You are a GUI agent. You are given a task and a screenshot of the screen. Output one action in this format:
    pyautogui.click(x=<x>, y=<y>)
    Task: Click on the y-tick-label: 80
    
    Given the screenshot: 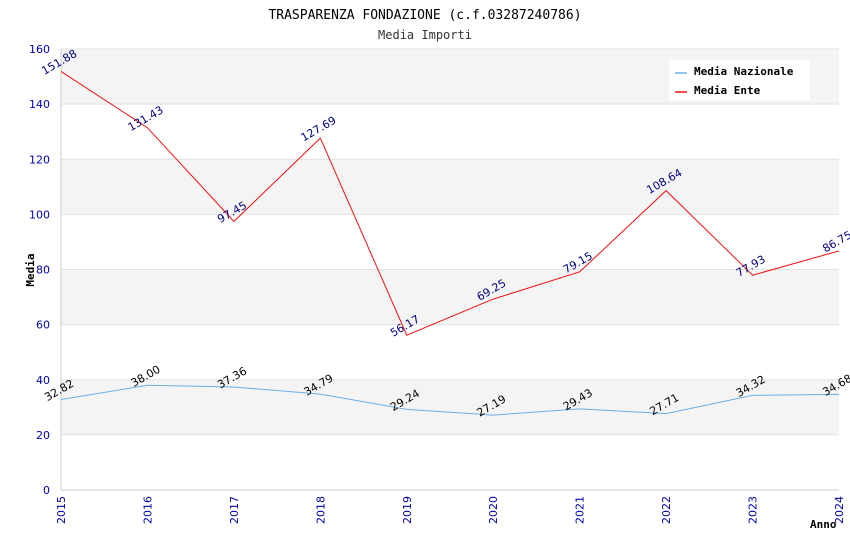 What is the action you would take?
    pyautogui.click(x=43, y=270)
    